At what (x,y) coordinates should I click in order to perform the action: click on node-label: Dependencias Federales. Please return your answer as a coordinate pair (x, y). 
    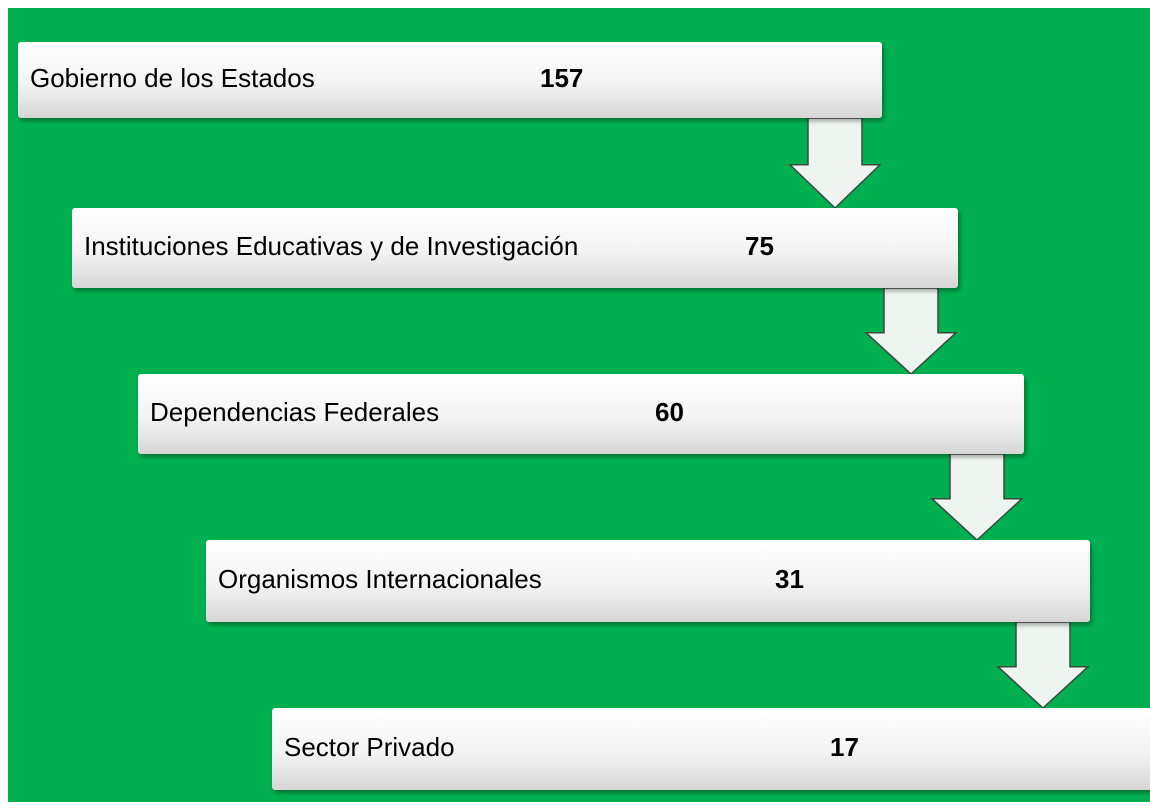
    Looking at the image, I should click on (294, 412).